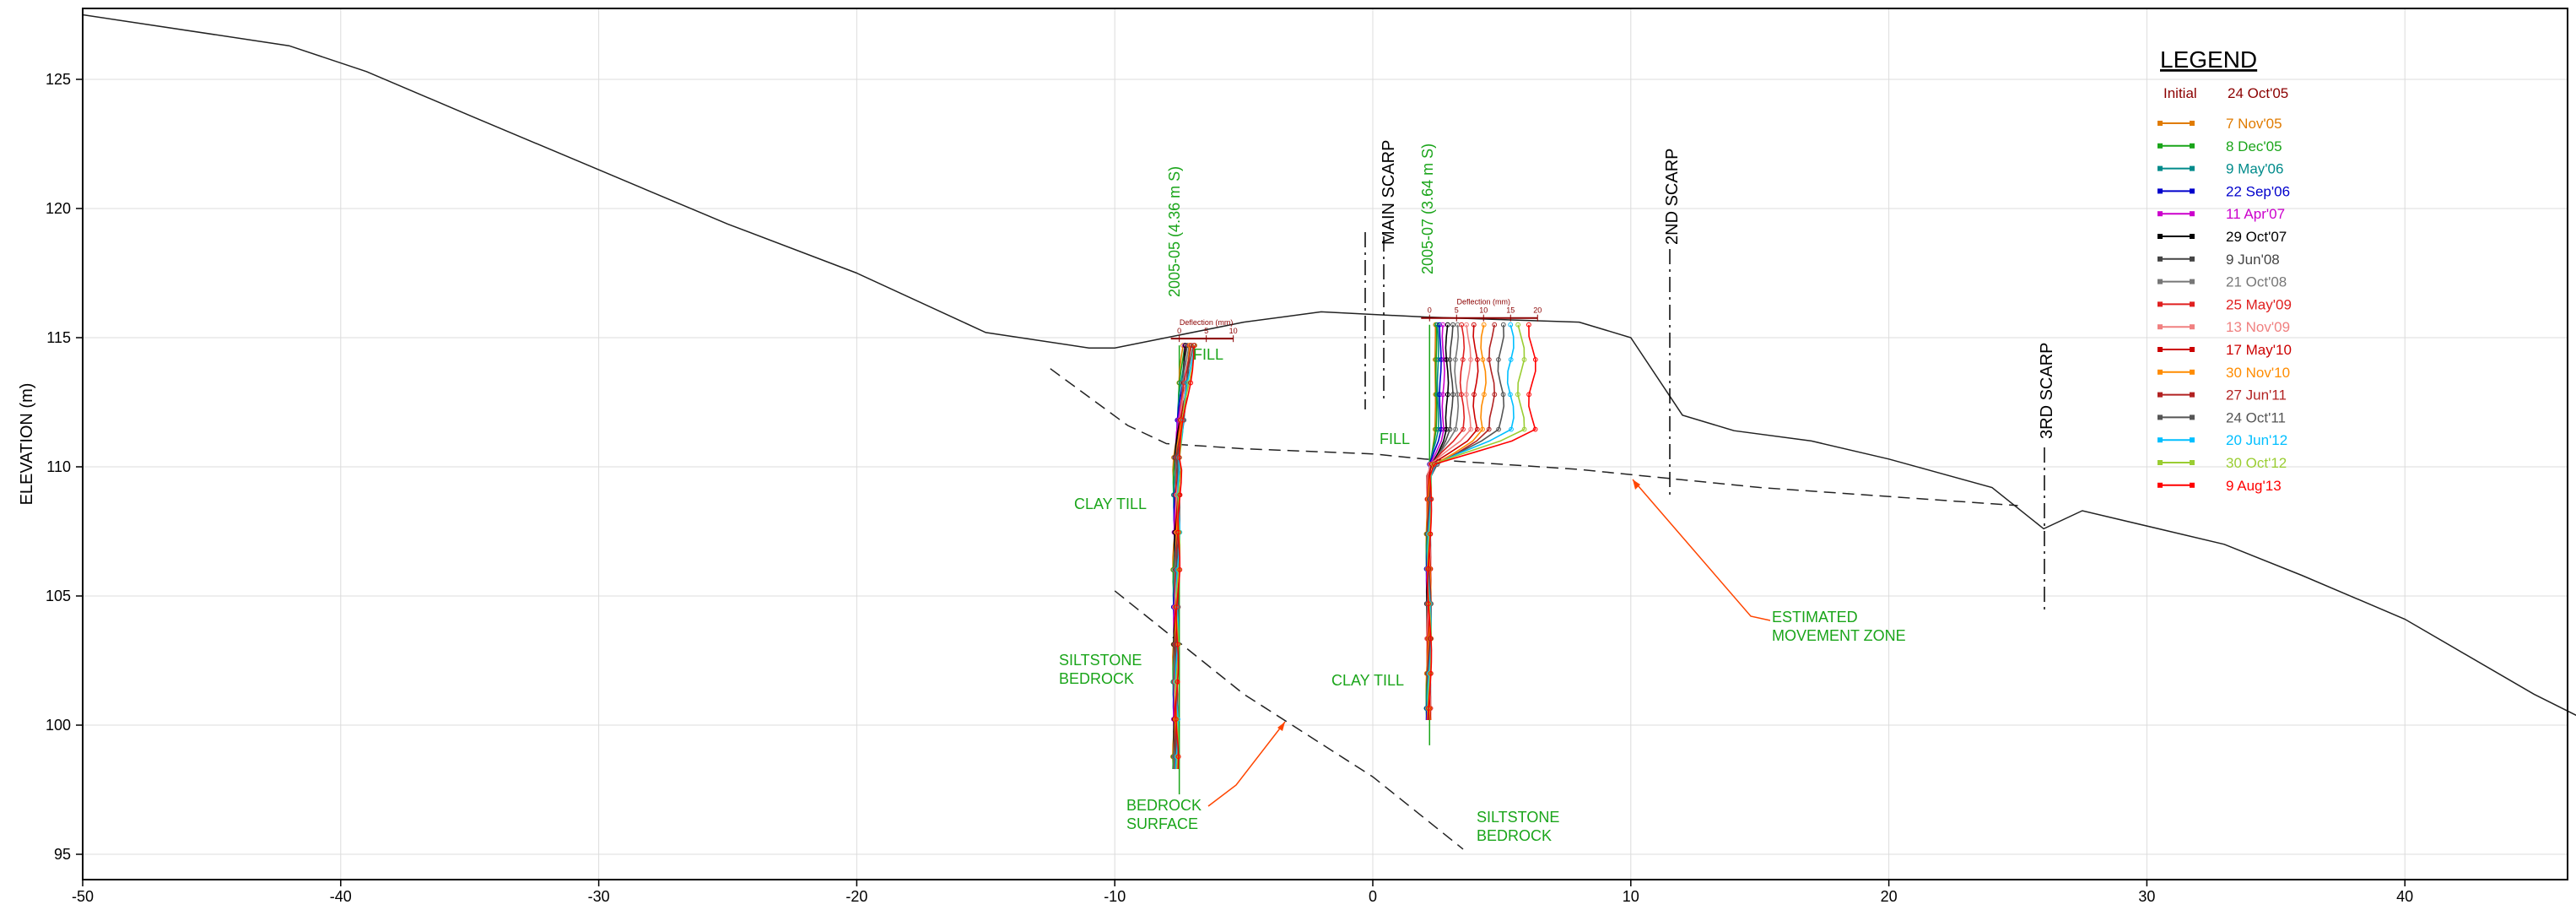 The height and width of the screenshot is (910, 2576). Describe the element at coordinates (2404, 896) in the screenshot. I see `x-tick-label: 40` at that location.